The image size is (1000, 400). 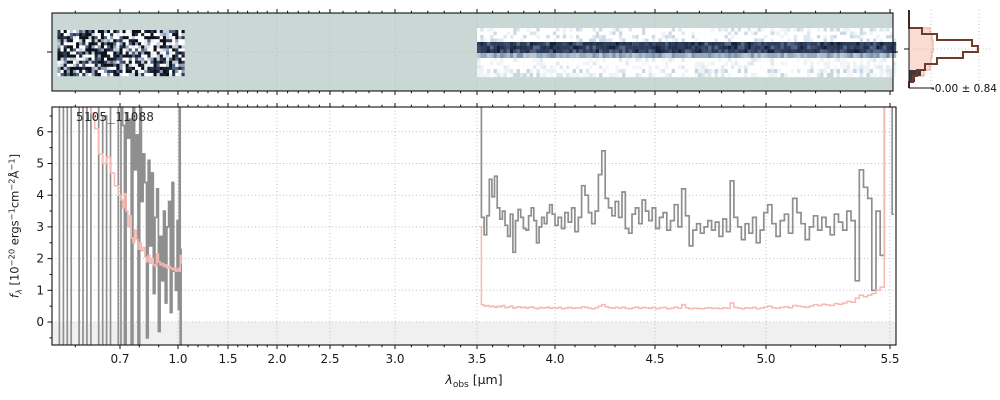 I want to click on x-axis-unit: [μm], so click(x=485, y=379).